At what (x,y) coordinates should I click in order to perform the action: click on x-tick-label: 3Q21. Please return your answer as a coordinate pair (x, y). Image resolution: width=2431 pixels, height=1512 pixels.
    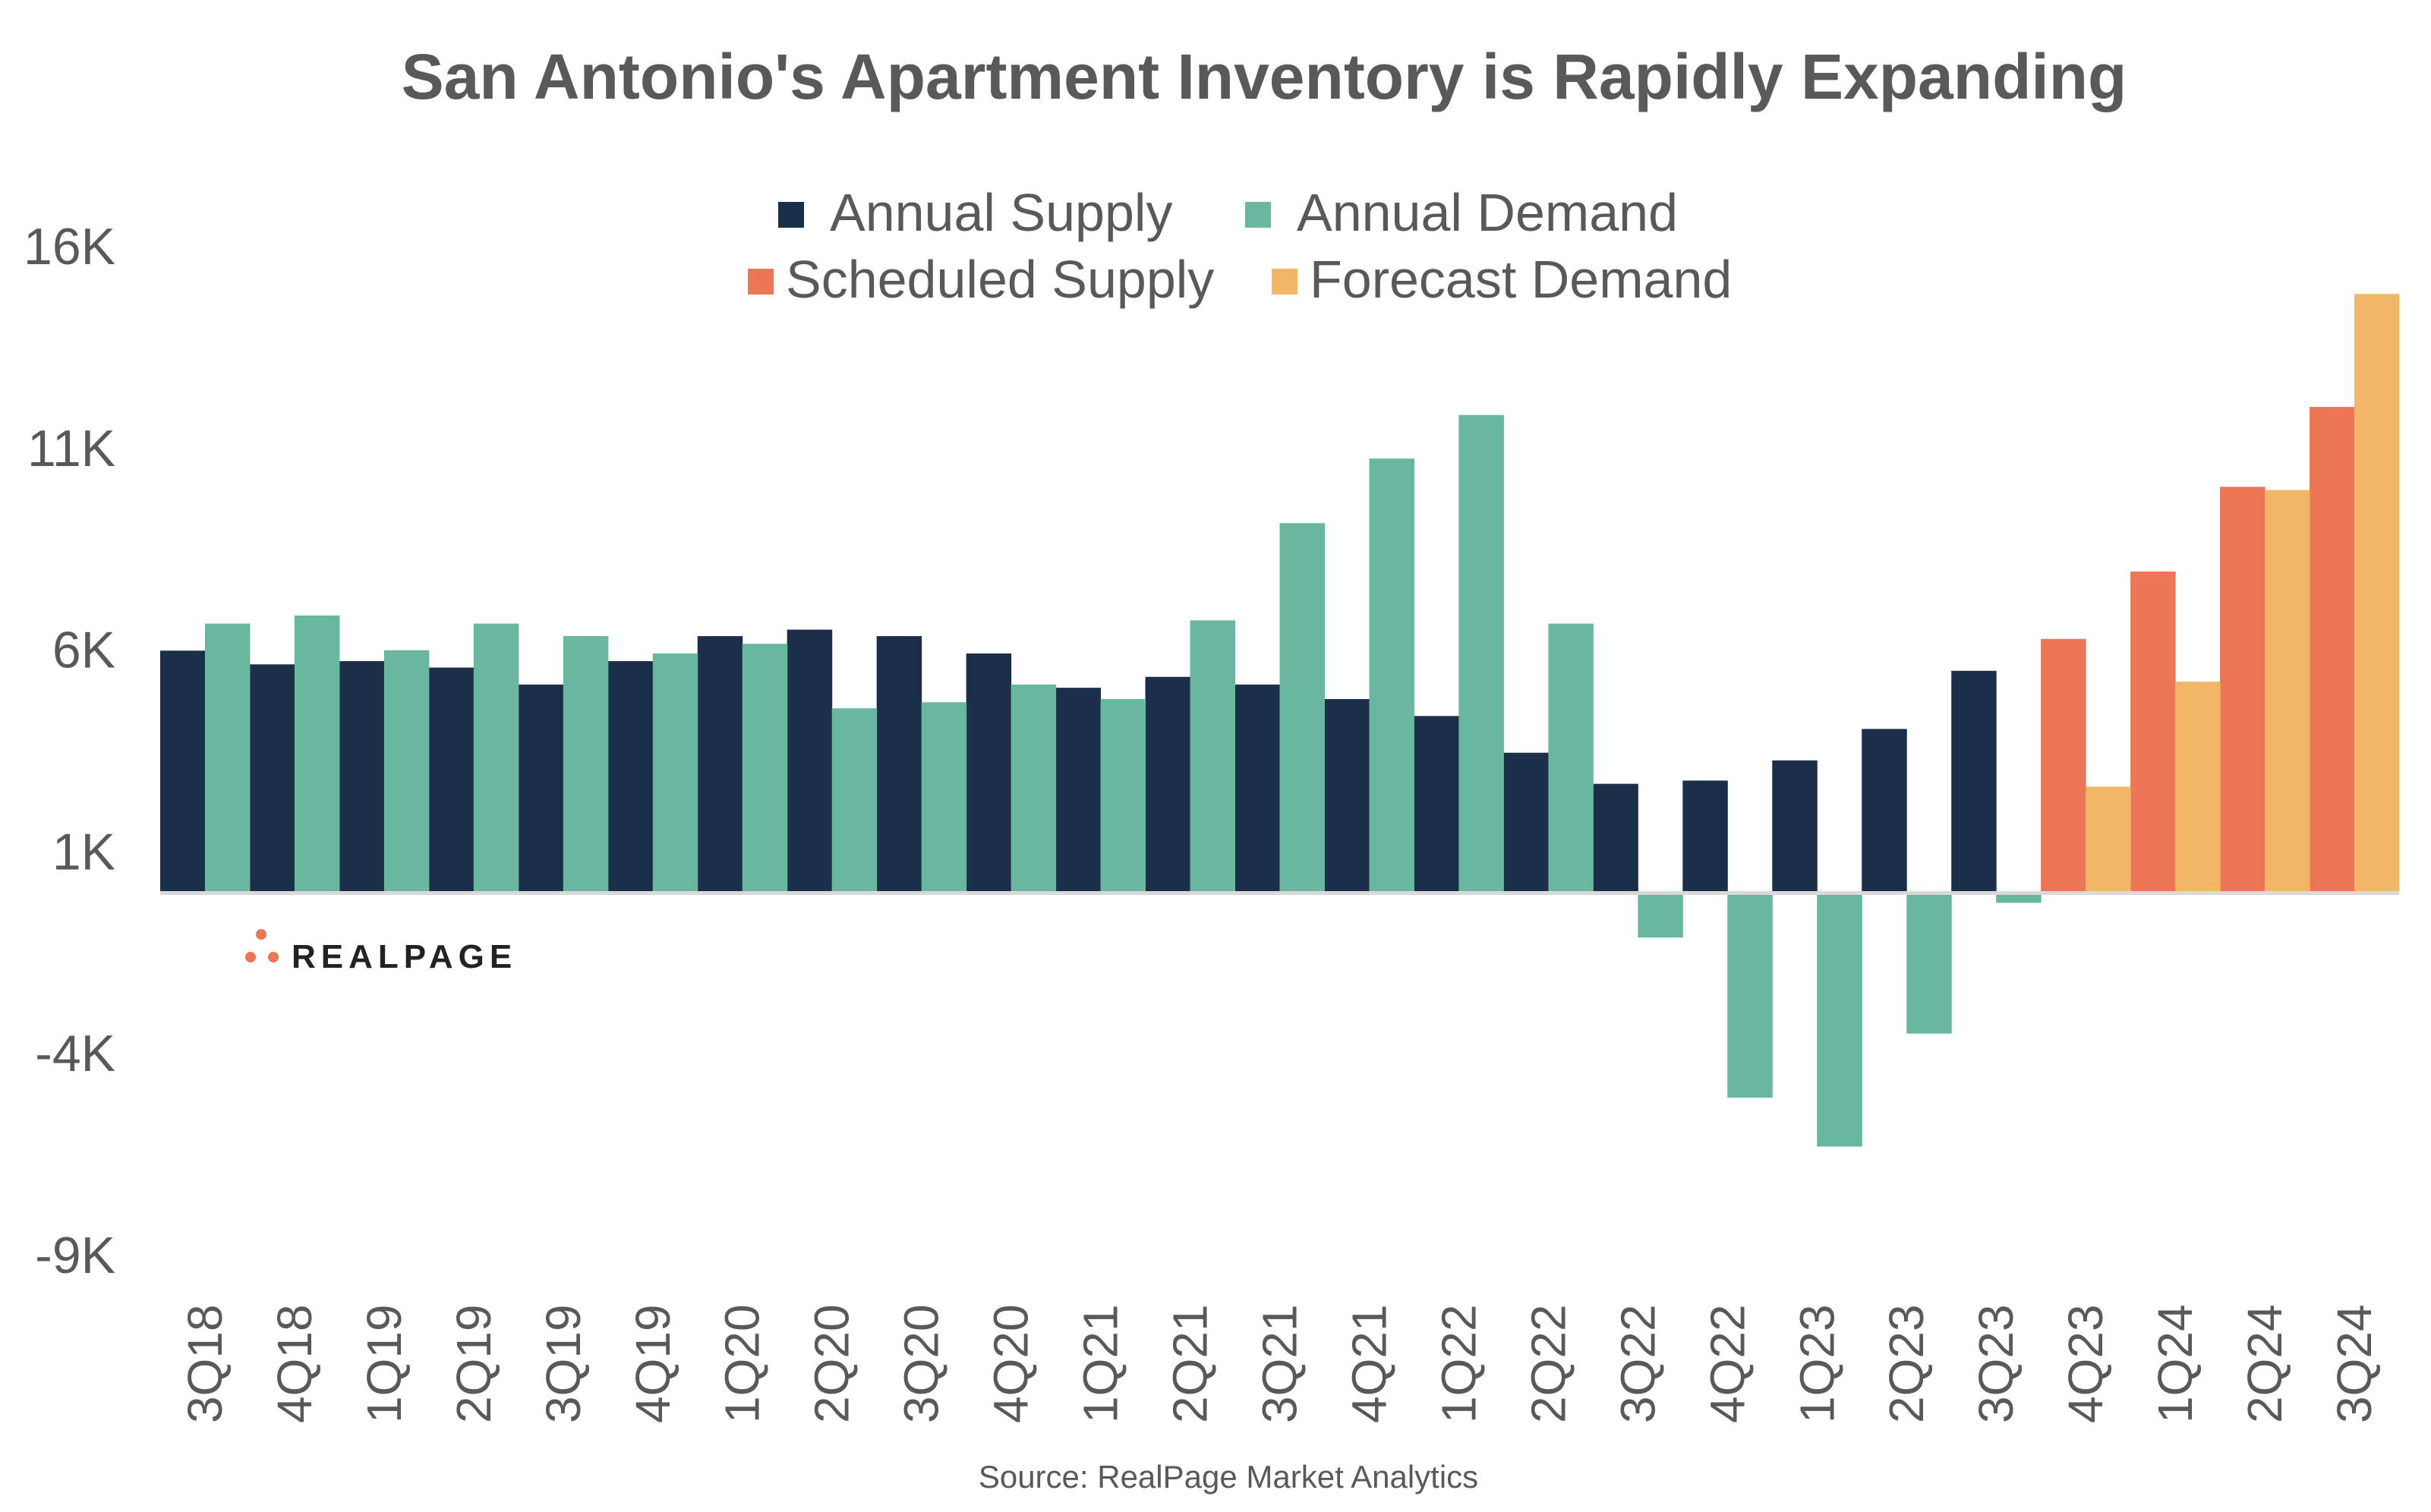
    Looking at the image, I should click on (1280, 1363).